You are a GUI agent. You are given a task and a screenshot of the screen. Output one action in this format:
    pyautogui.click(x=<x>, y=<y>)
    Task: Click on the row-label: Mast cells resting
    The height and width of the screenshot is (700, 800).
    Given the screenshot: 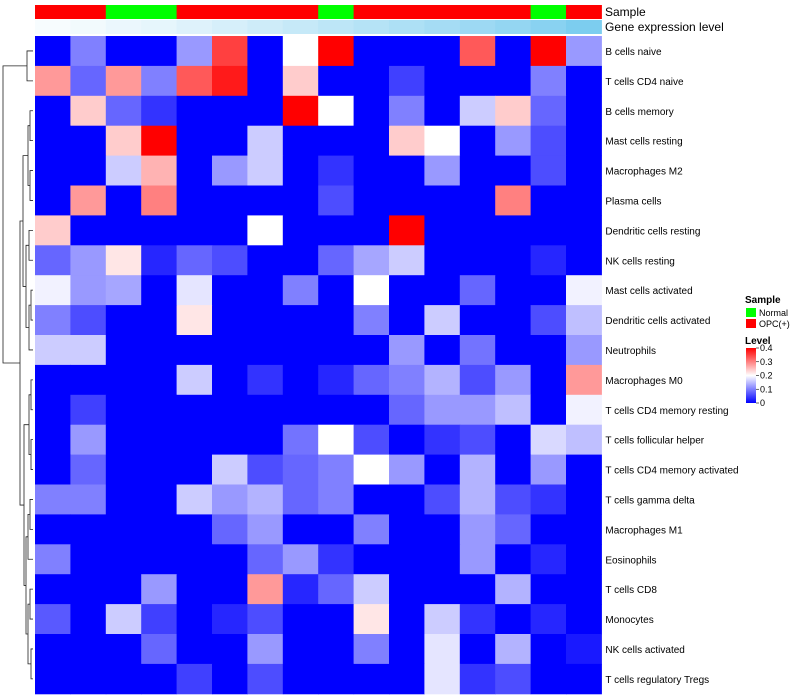 What is the action you would take?
    pyautogui.click(x=643, y=142)
    